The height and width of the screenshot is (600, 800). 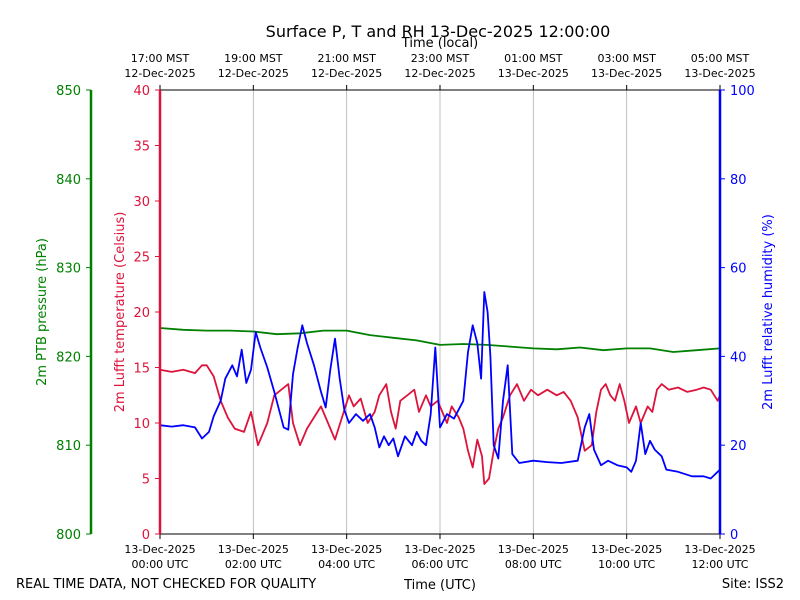 I want to click on bottom-axis-label: Time (UTC), so click(x=439, y=585).